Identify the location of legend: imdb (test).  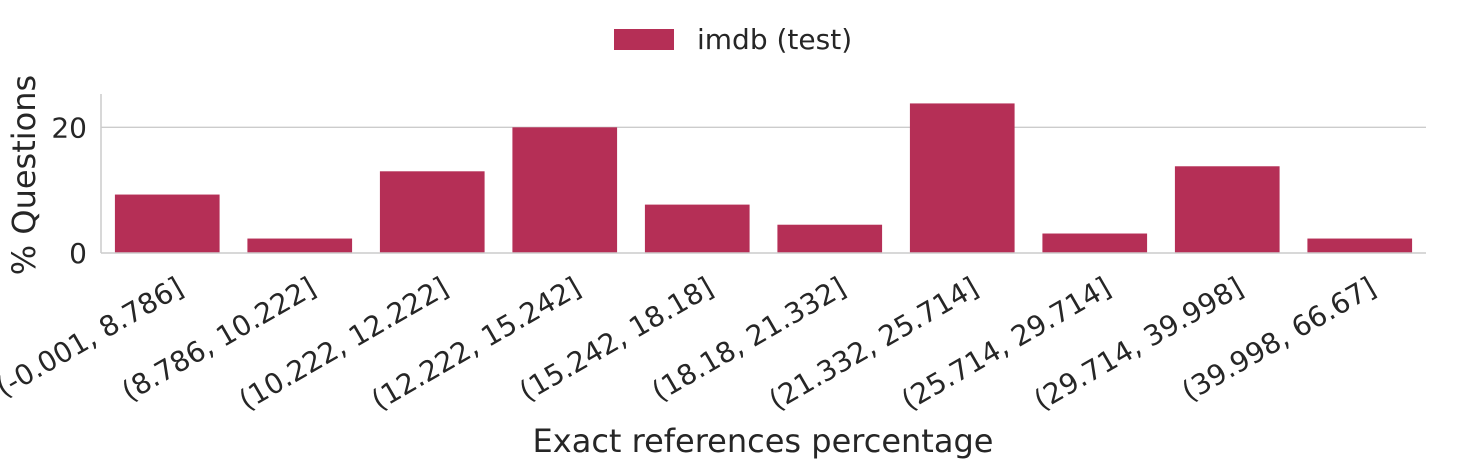
(733, 39).